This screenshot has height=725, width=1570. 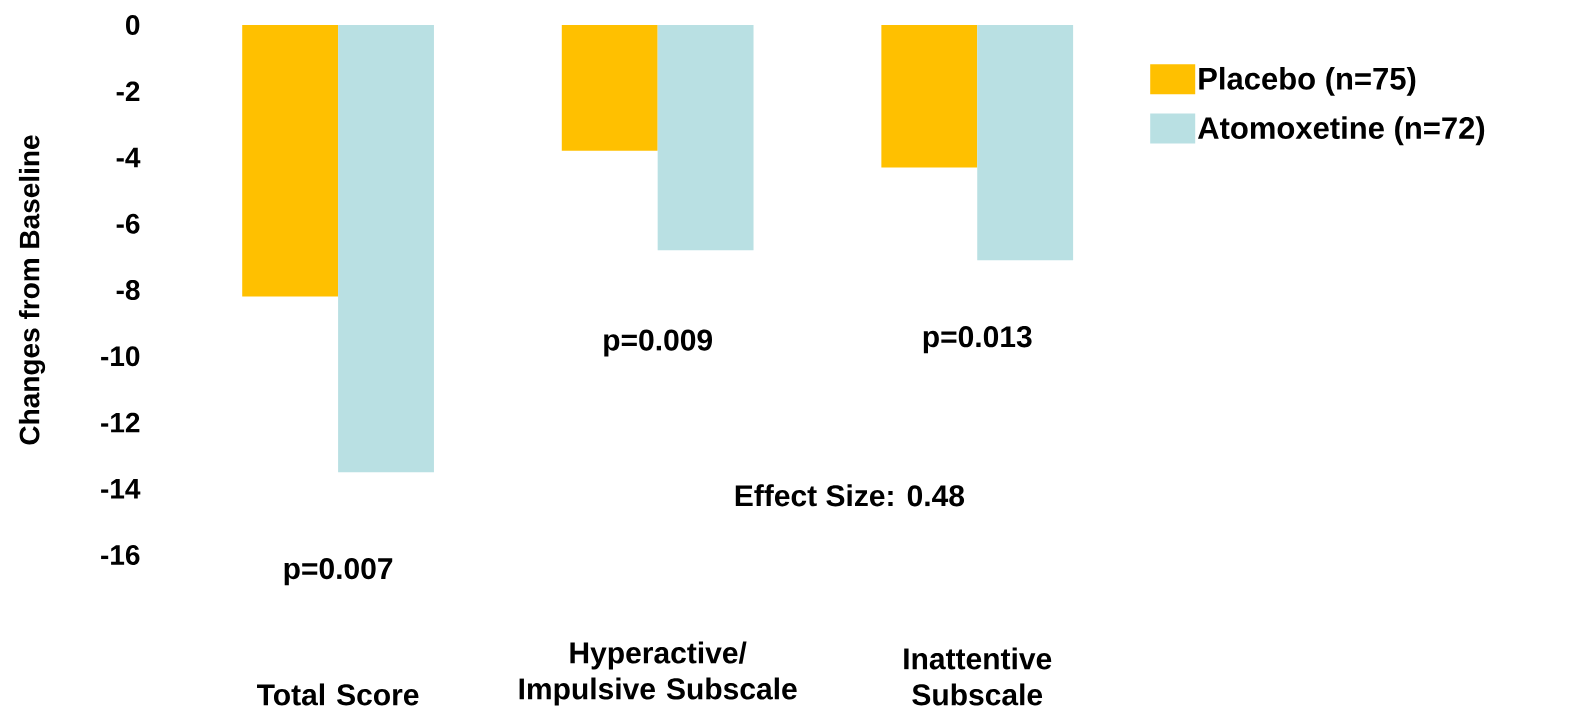 I want to click on y-tick-label: -8, so click(x=128, y=290).